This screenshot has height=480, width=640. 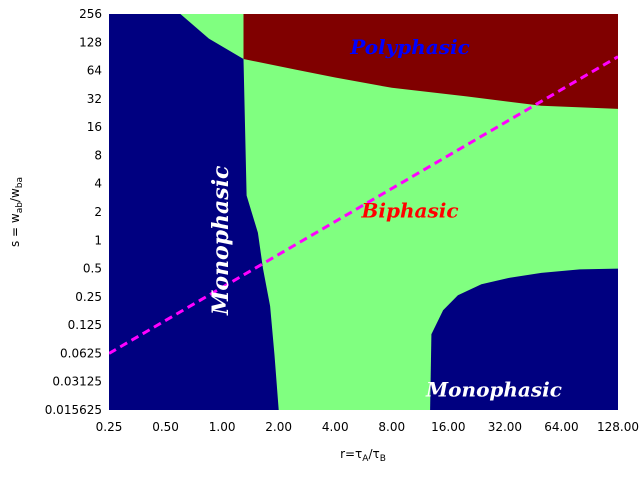 I want to click on x-tick-label: 0.25, so click(x=109, y=427).